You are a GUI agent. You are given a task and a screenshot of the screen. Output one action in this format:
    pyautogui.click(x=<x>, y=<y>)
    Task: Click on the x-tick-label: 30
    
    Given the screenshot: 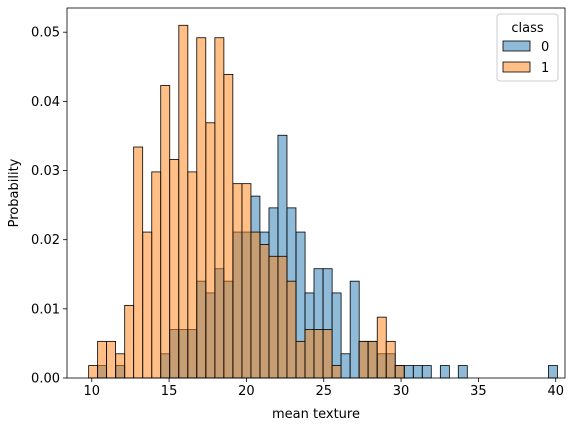 What is the action you would take?
    pyautogui.click(x=401, y=391)
    